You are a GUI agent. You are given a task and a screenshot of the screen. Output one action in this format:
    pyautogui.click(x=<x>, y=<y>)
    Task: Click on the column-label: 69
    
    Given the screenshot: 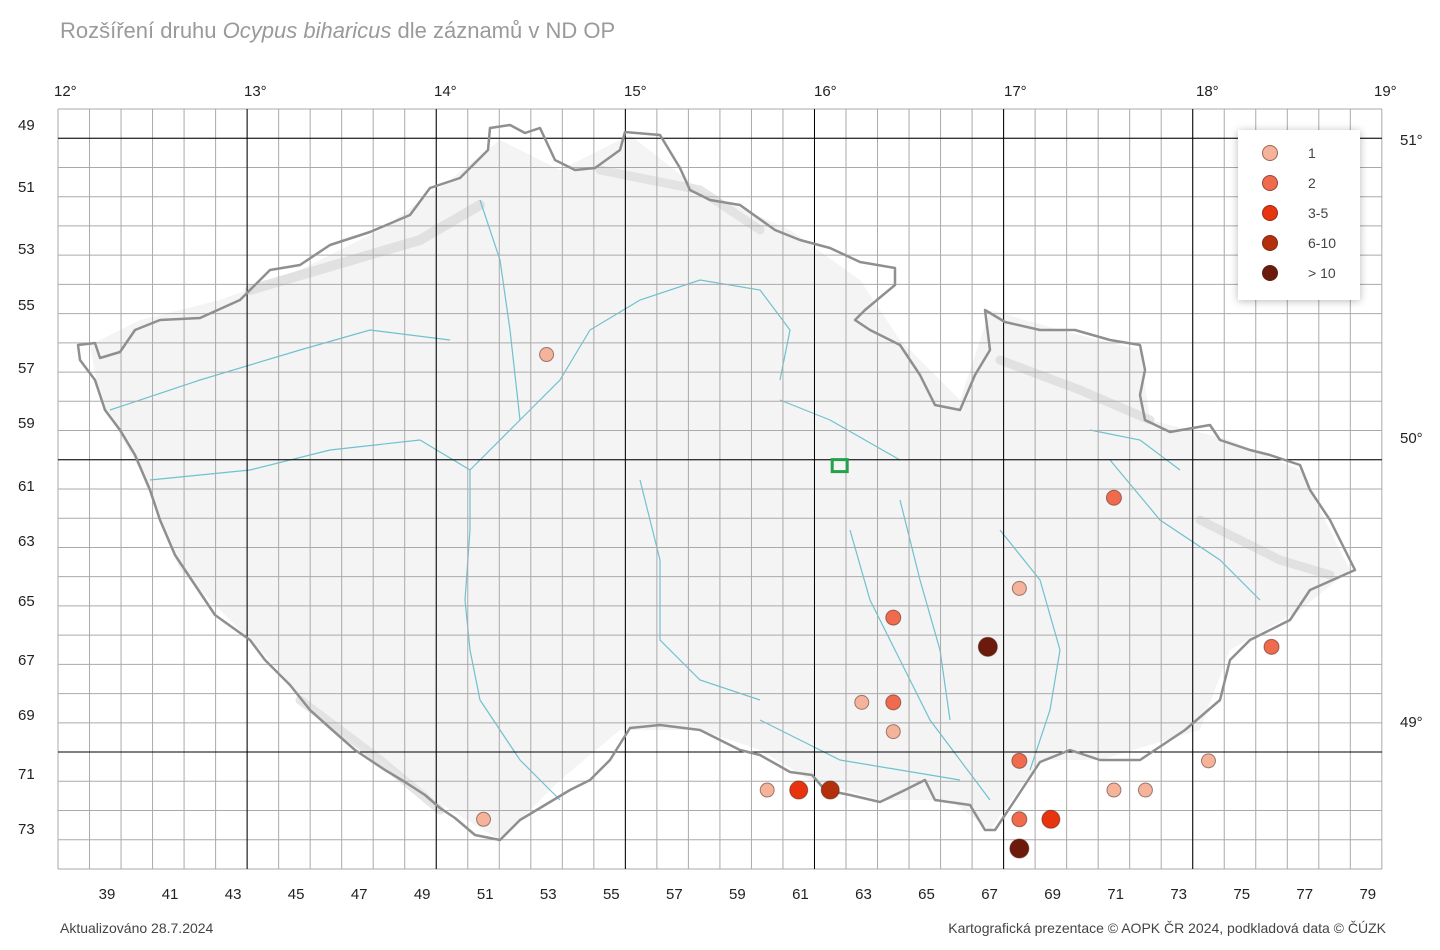 What is the action you would take?
    pyautogui.click(x=1052, y=894)
    